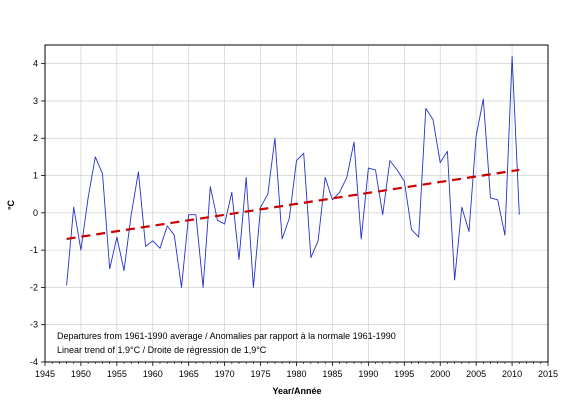 This screenshot has width=584, height=410. Describe the element at coordinates (261, 374) in the screenshot. I see `x-tick-label: 1975` at that location.